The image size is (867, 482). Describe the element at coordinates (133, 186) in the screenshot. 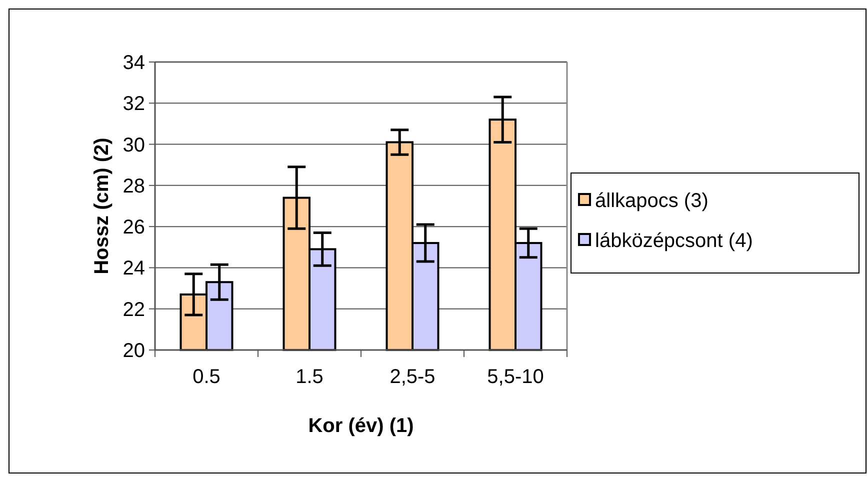

I see `y-tick-label: 28` at that location.